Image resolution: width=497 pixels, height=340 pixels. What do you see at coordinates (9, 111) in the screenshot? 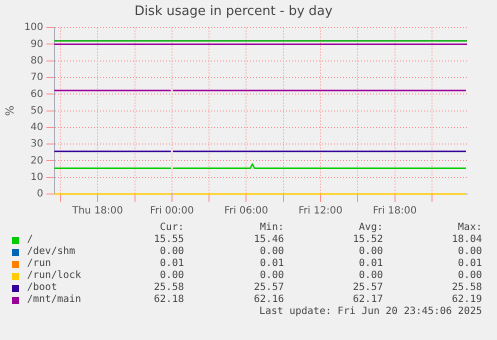
I see `y-axis-title: %` at bounding box center [9, 111].